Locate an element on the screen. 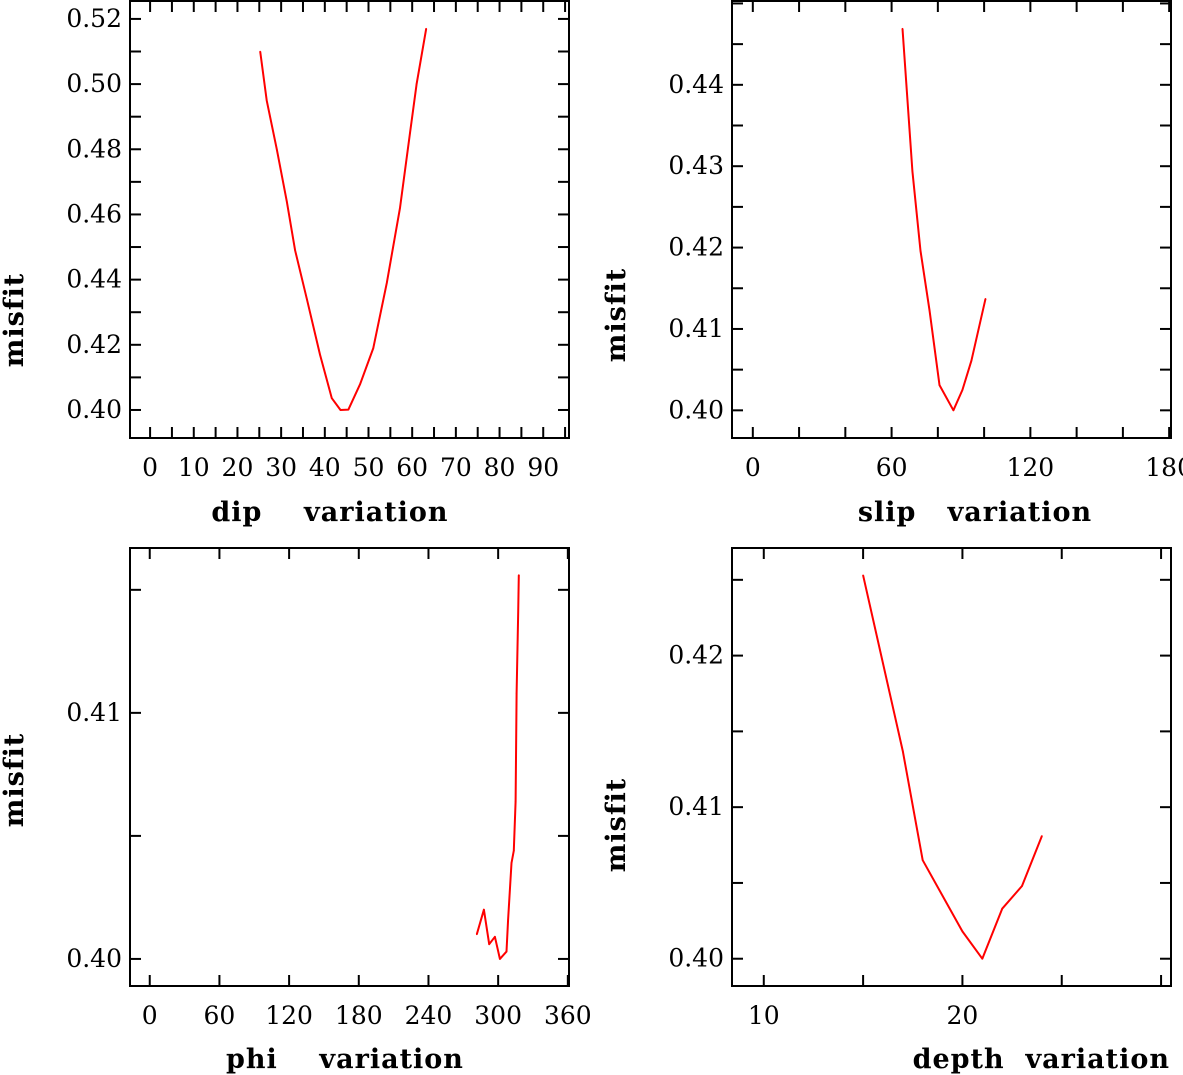  y-tick-label: 0.46 is located at coordinates (94, 213).